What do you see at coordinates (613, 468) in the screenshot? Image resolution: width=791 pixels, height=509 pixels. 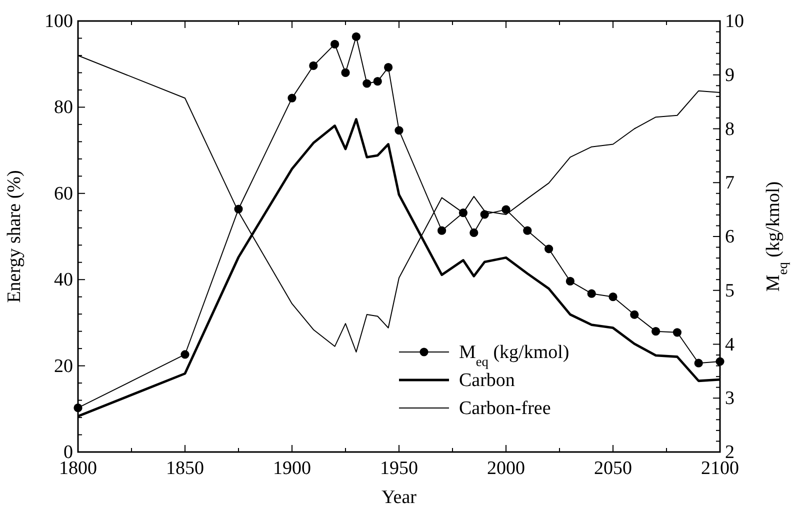 I see `x-tick-label: 2050` at bounding box center [613, 468].